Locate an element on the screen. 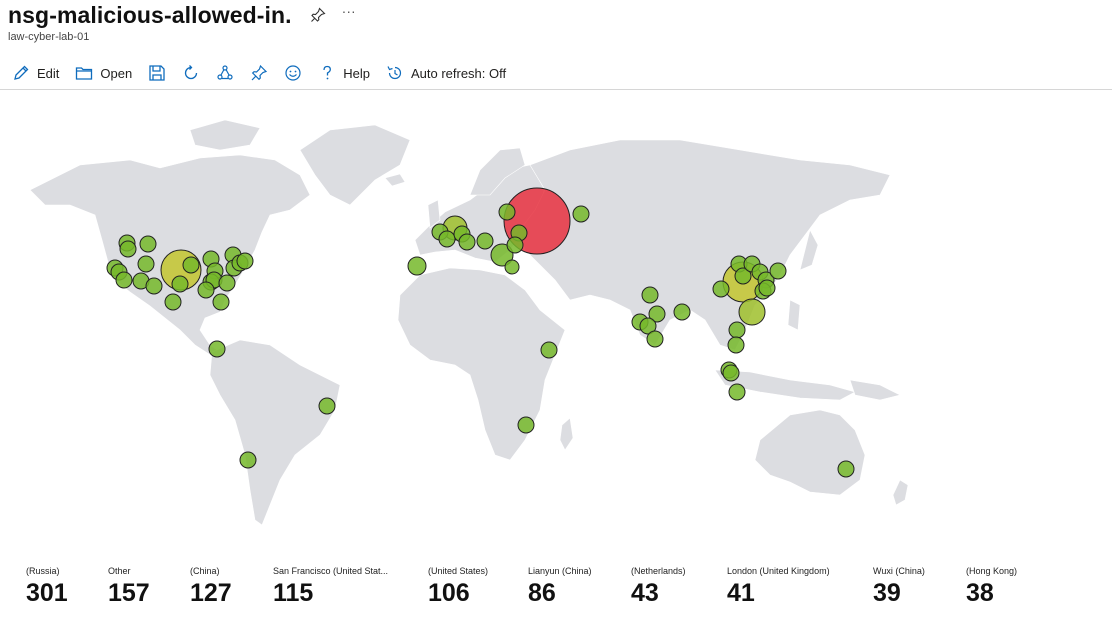  stat-tile: (United States) 106 is located at coordinates (458, 587).